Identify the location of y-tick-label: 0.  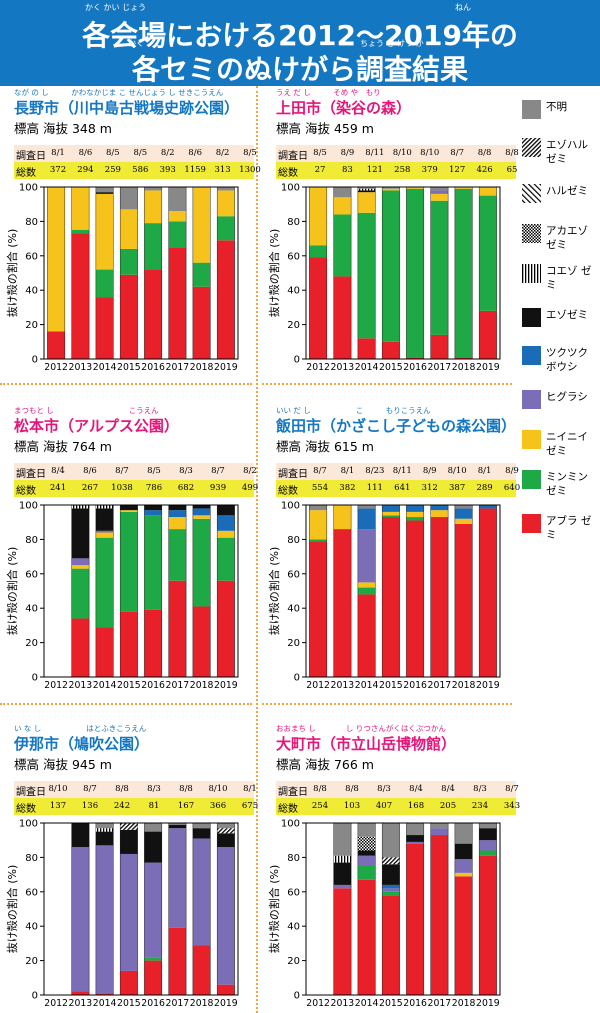
(297, 996).